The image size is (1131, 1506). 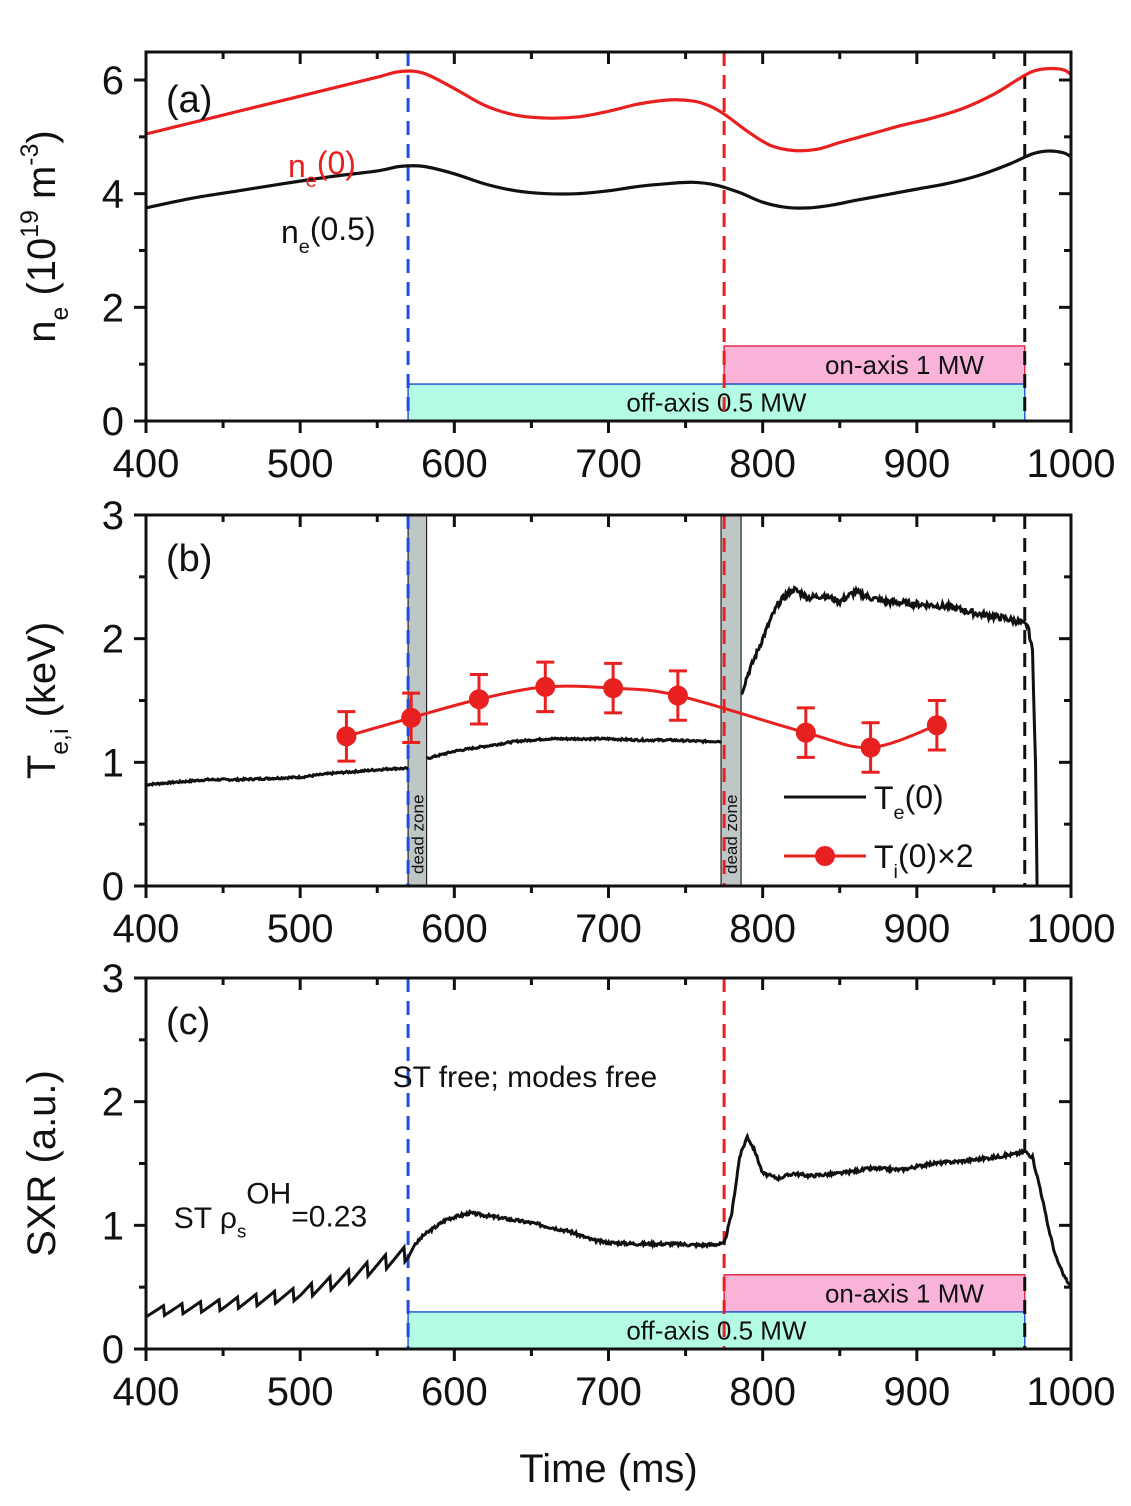 I want to click on legend-entry: Ti(0)×2, so click(x=924, y=860).